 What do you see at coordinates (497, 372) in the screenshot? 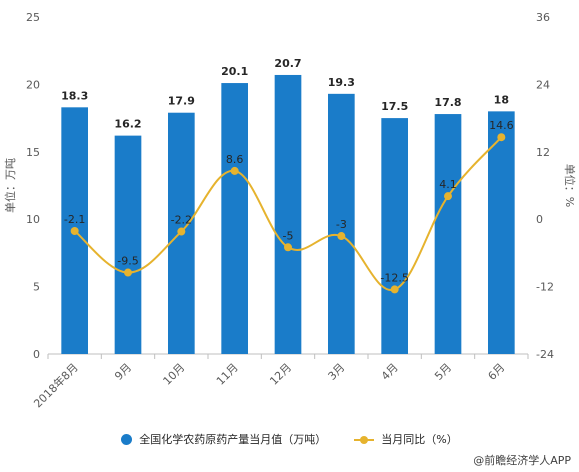
I see `x-tick-label: 6月` at bounding box center [497, 372].